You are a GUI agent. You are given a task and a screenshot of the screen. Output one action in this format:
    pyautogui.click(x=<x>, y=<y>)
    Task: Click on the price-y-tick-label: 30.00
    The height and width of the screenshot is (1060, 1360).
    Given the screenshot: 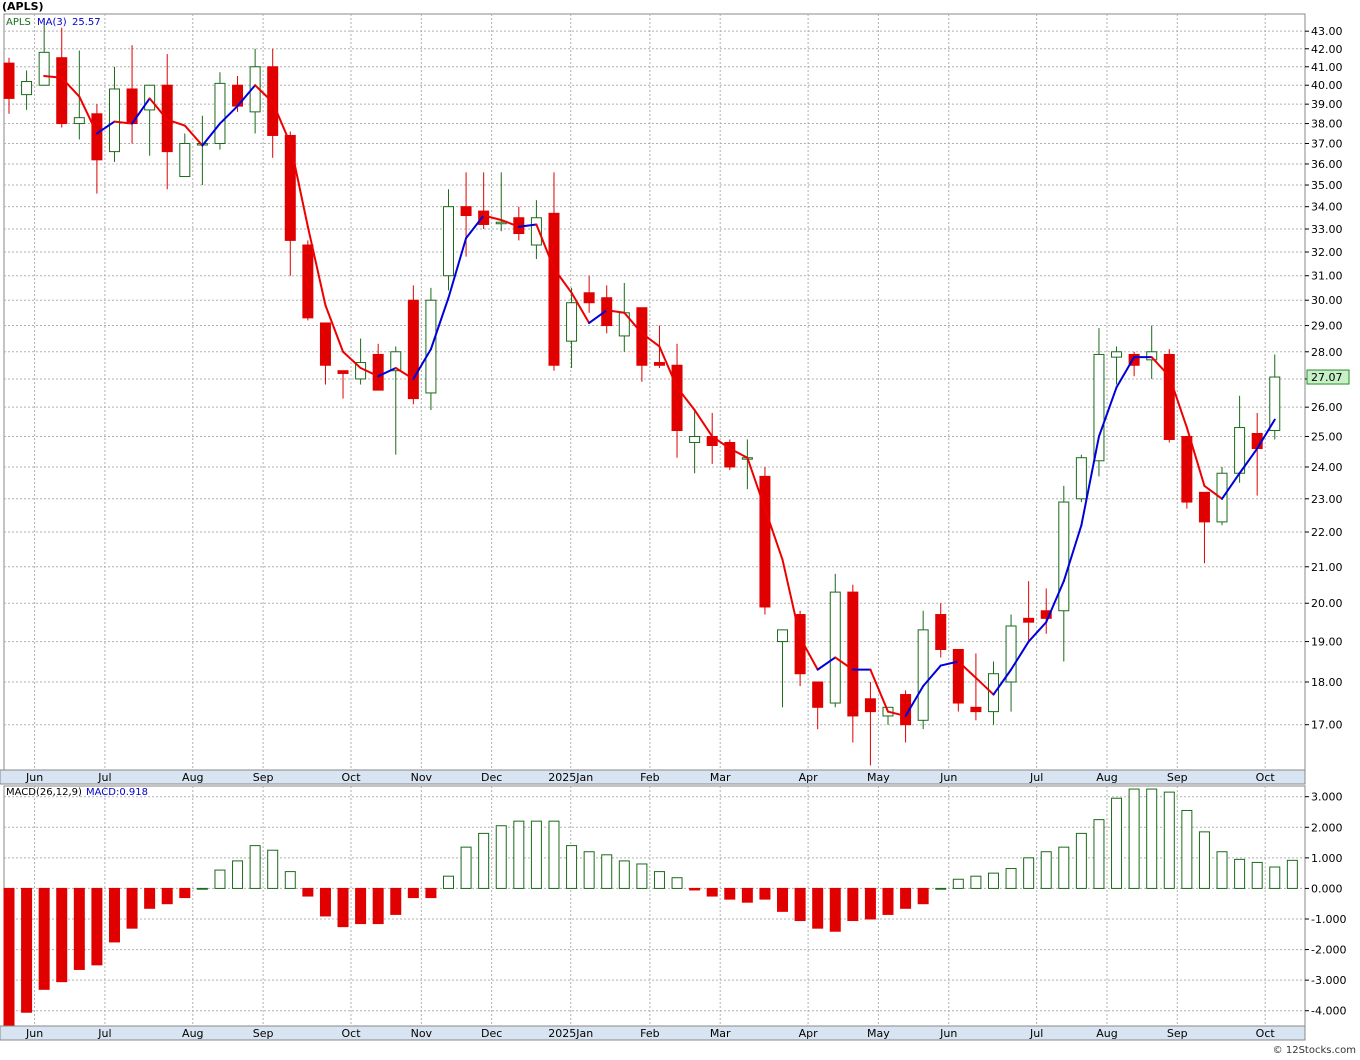 What is the action you would take?
    pyautogui.click(x=1327, y=300)
    